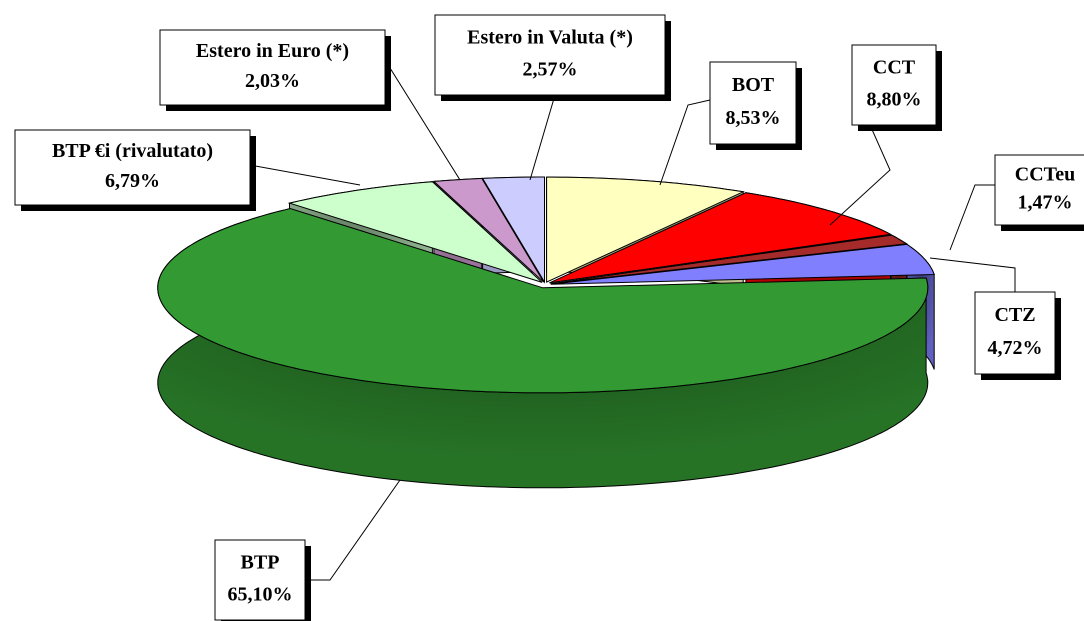 The height and width of the screenshot is (621, 1084). Describe the element at coordinates (550, 38) in the screenshot. I see `label-category: Estero in Valuta (*)` at that location.